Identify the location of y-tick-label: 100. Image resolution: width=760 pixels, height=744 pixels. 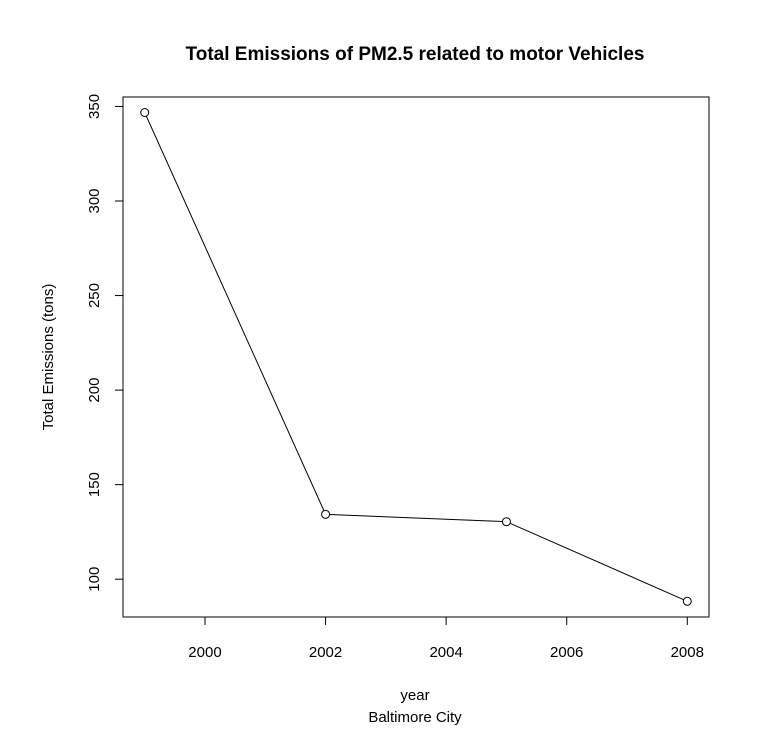
(94, 579).